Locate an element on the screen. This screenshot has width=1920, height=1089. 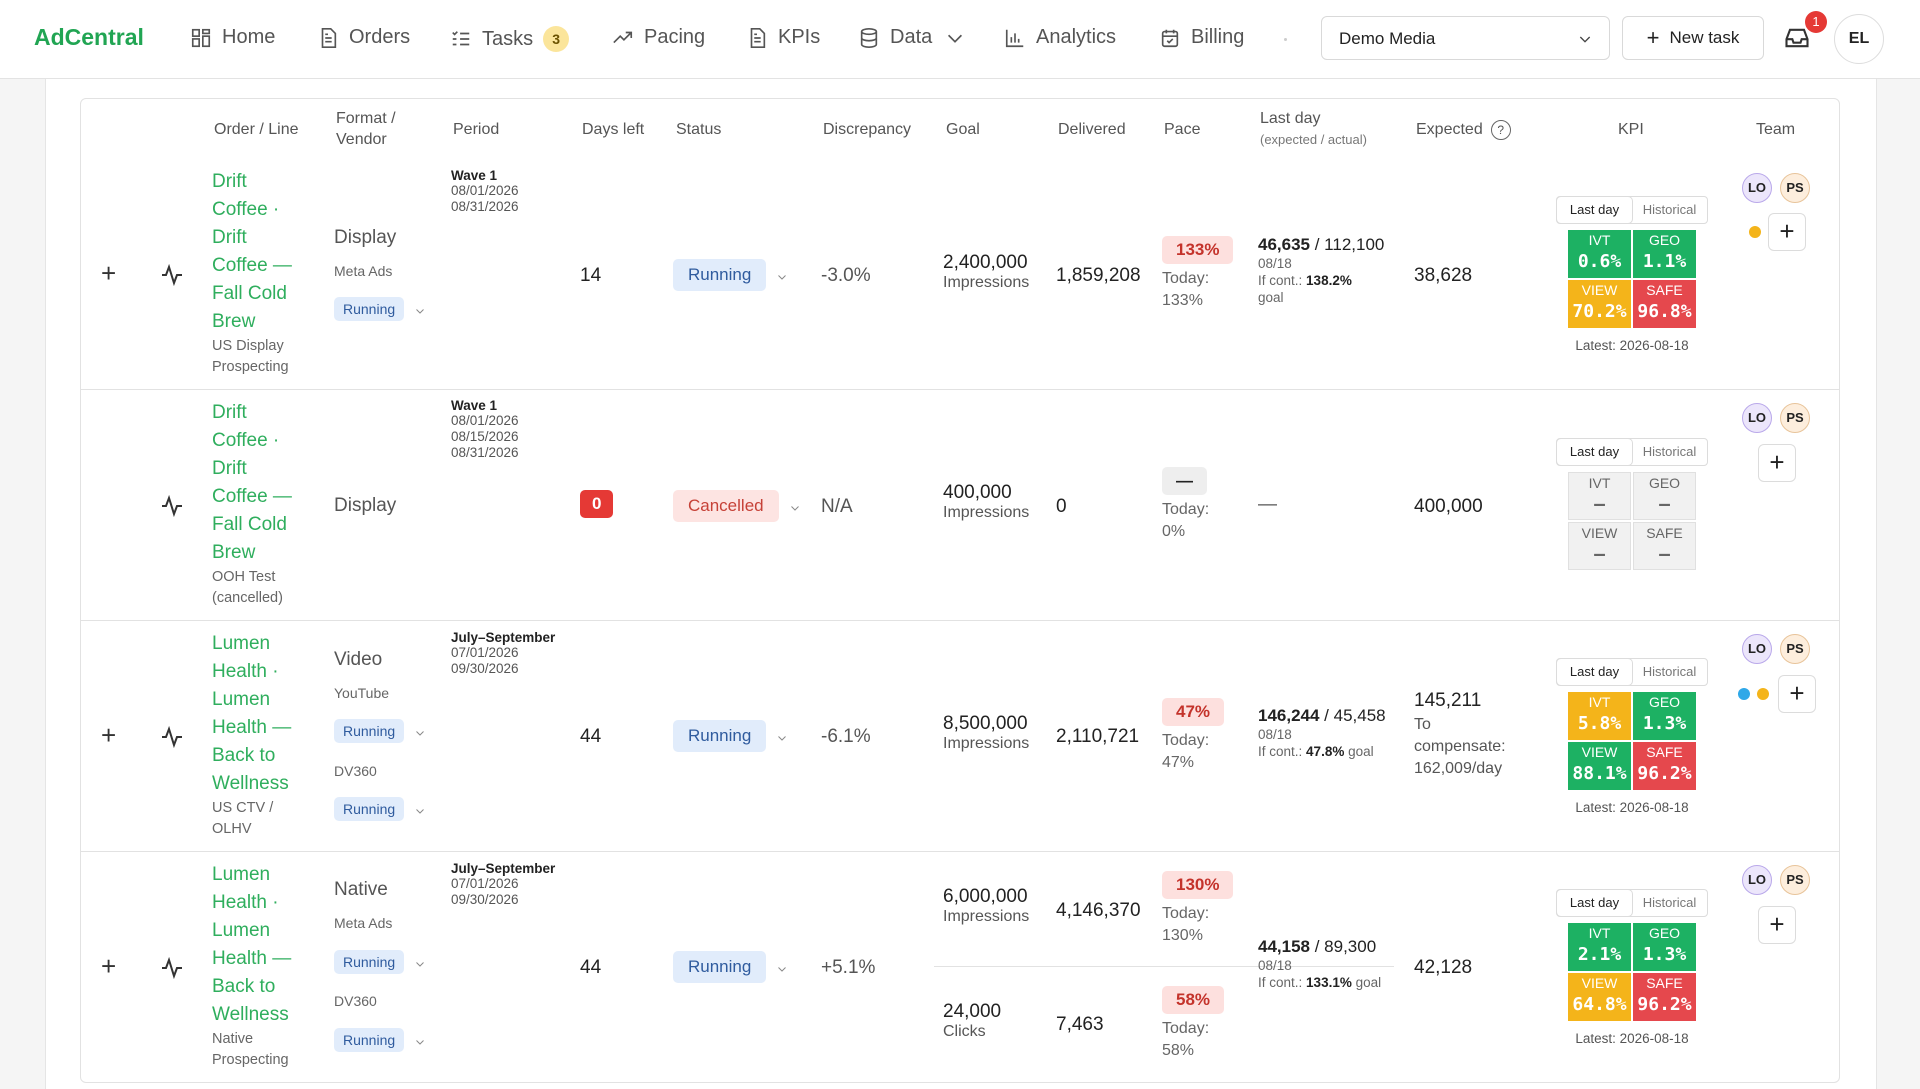
expected-compensation-note: To compensate: 162,009/day is located at coordinates (1460, 747).